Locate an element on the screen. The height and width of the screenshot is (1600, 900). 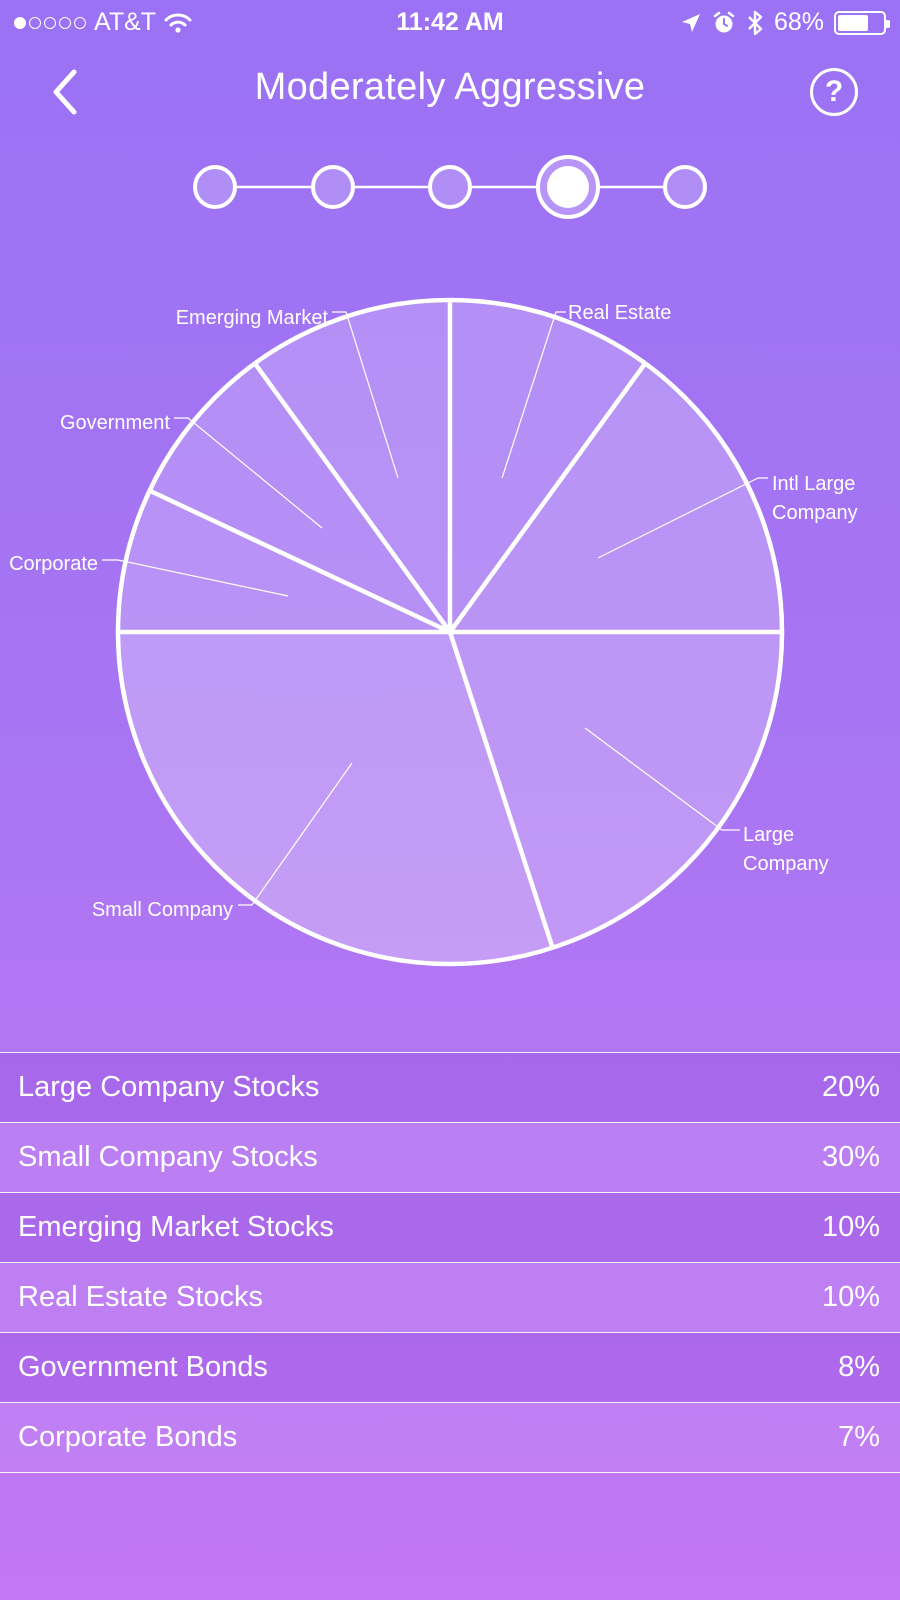
signal-strength-icon is located at coordinates (50, 22).